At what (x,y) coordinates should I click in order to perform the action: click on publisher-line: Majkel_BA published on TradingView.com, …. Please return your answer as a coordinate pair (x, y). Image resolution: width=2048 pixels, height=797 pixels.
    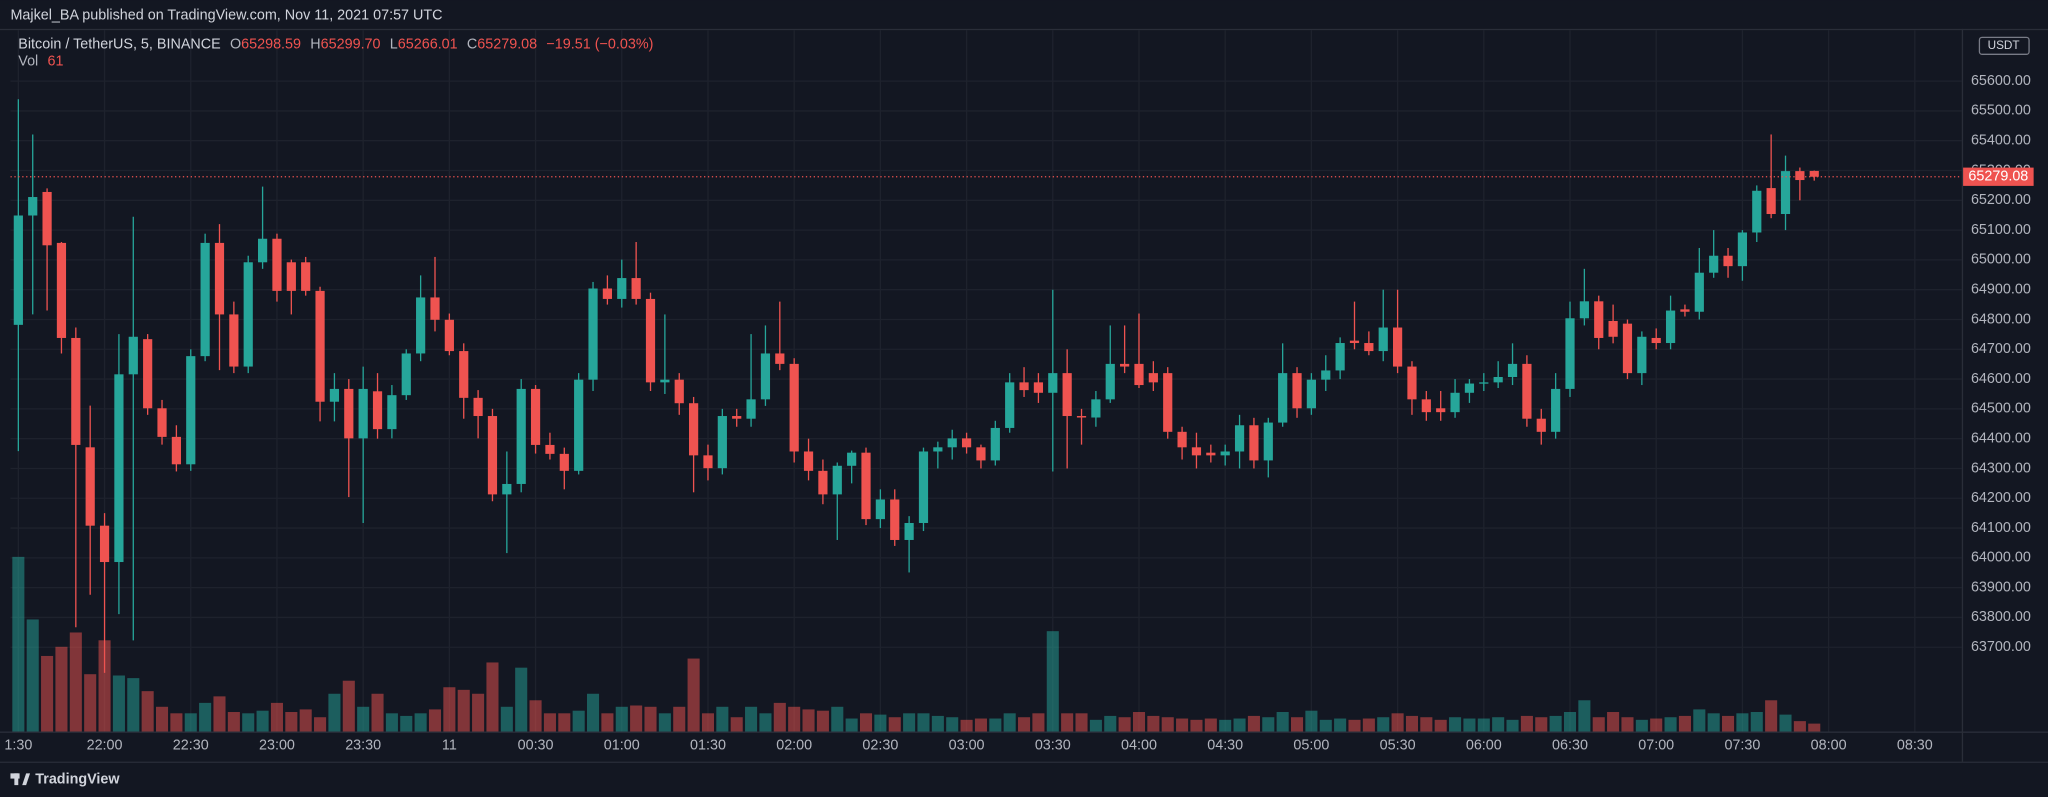
    Looking at the image, I should click on (226, 16).